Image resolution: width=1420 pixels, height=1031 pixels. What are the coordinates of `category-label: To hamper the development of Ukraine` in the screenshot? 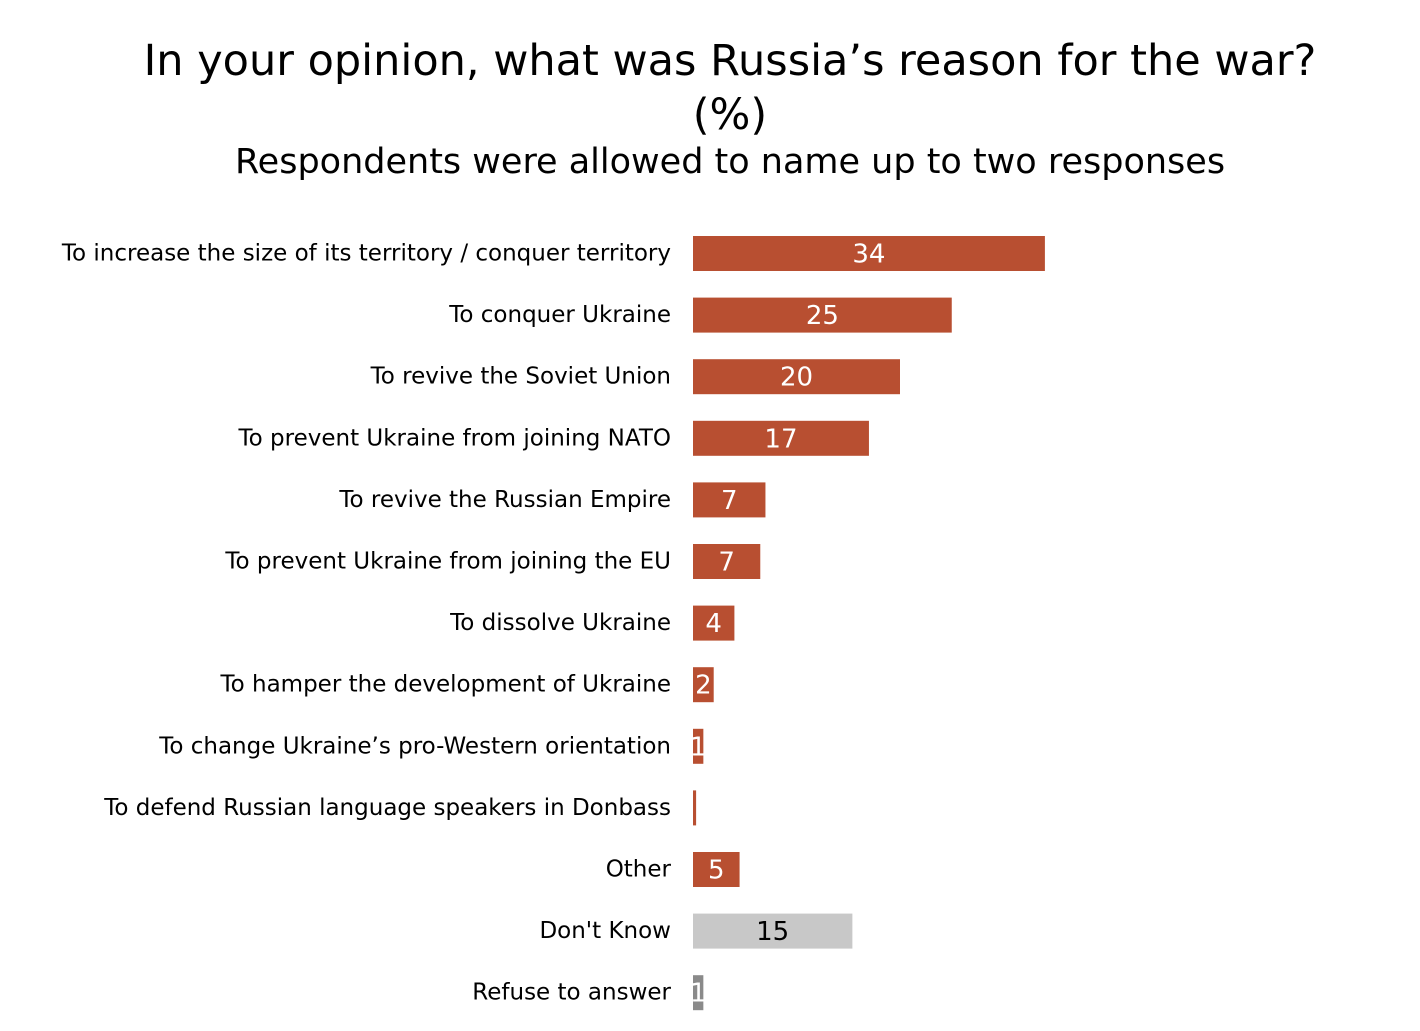 It's located at (445, 685).